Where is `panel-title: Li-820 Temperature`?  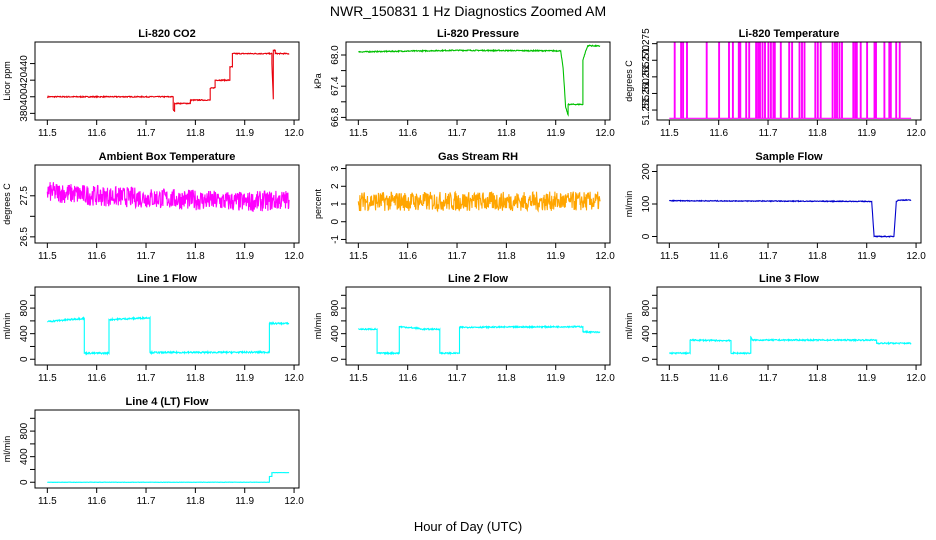
panel-title: Li-820 Temperature is located at coordinates (789, 34).